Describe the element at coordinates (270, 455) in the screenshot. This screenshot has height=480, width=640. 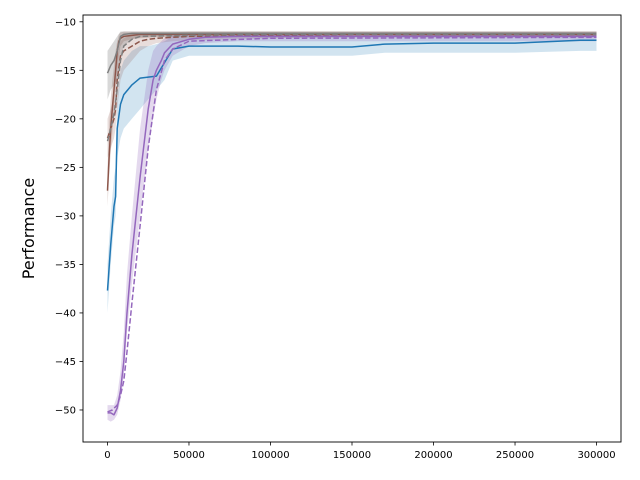
I see `x-tick-label: 100000` at that location.